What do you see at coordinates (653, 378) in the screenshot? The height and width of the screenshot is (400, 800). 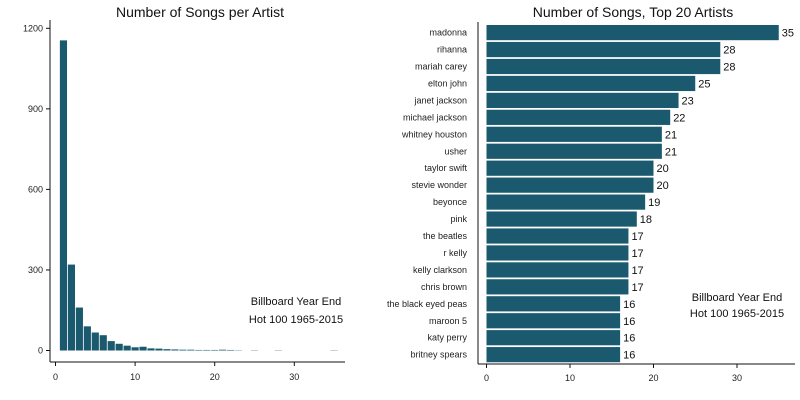 I see `top20-x-tick-label: 20` at bounding box center [653, 378].